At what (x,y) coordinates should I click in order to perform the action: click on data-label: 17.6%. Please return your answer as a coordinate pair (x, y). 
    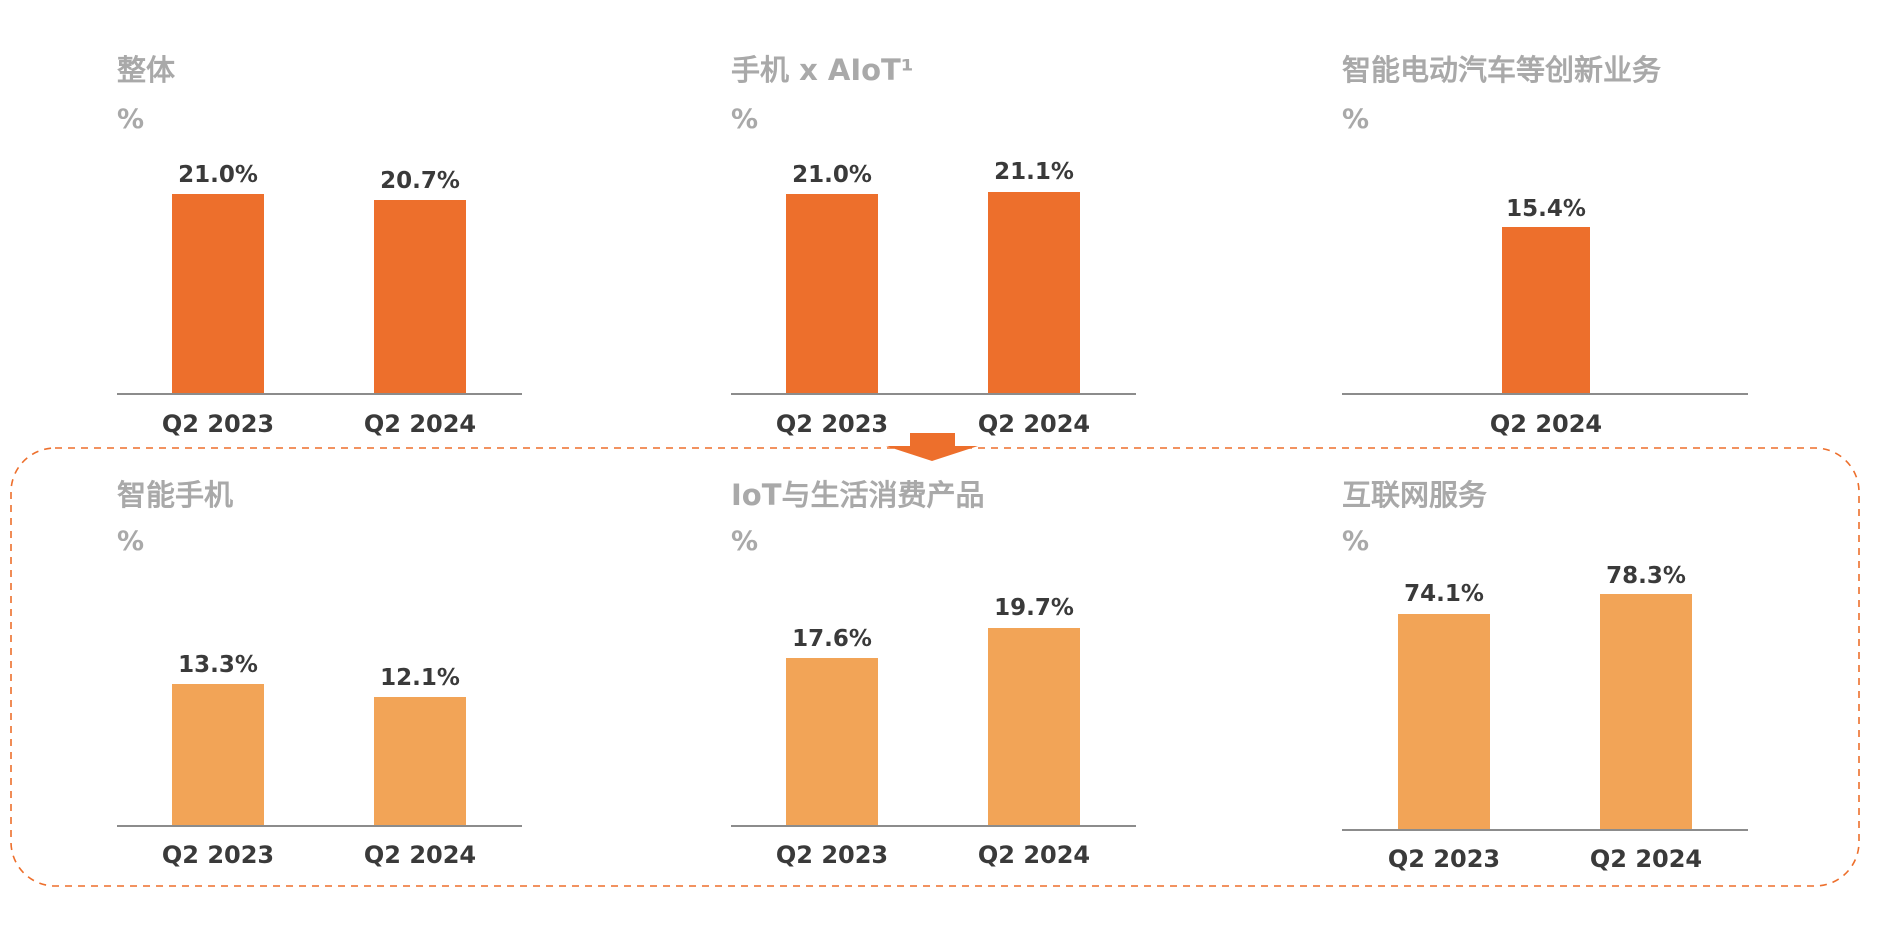
    Looking at the image, I should click on (832, 639).